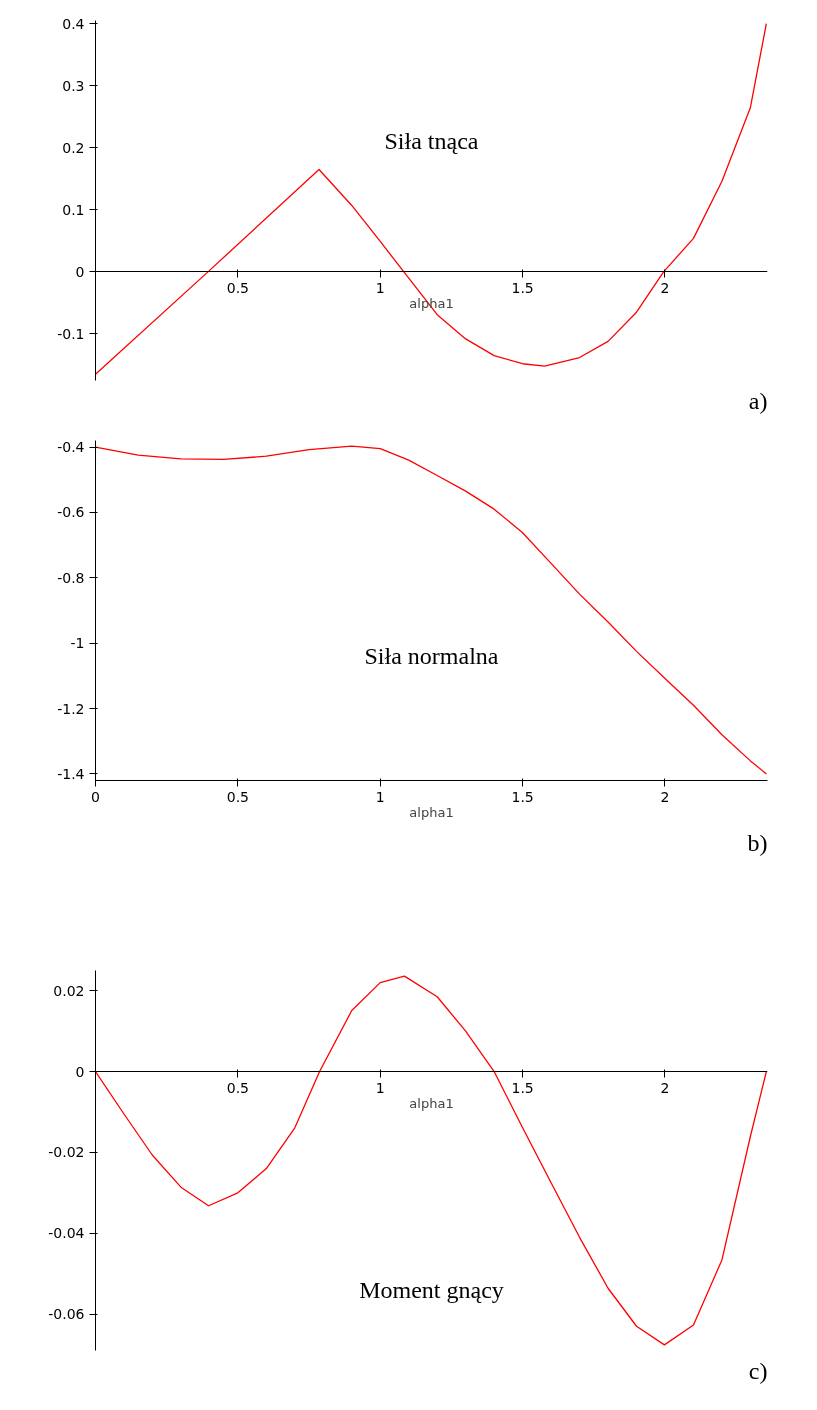  Describe the element at coordinates (71, 512) in the screenshot. I see `y-tick-label: -0.6` at that location.